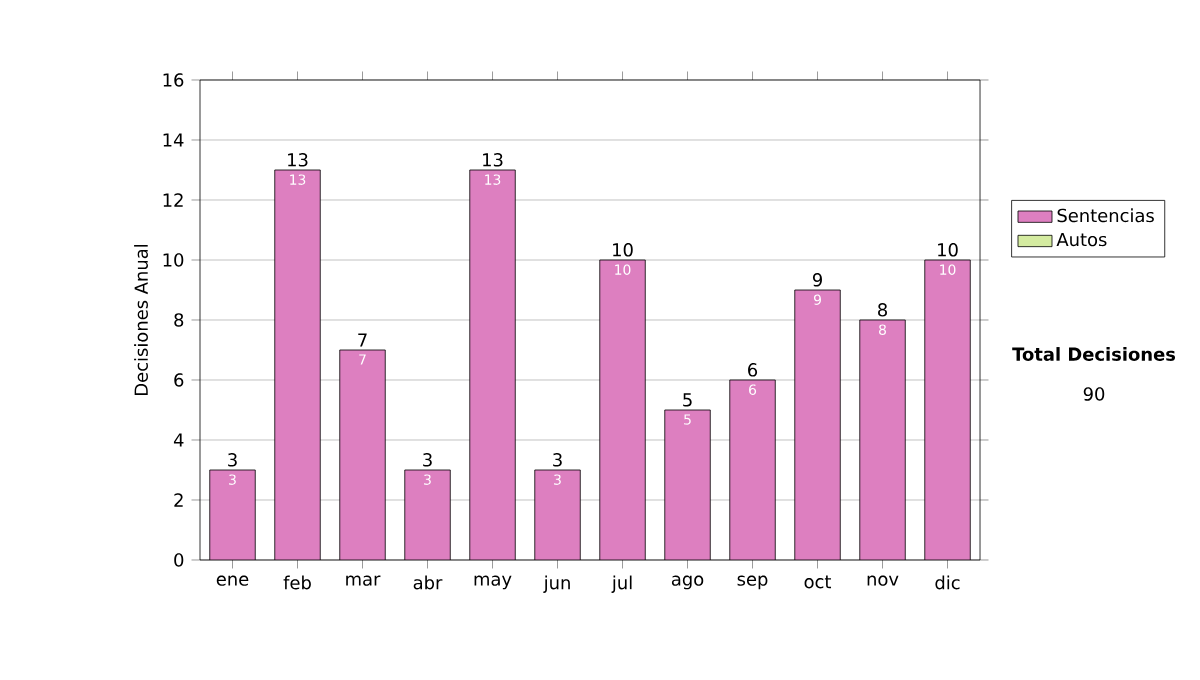  Describe the element at coordinates (818, 582) in the screenshot. I see `x-tick-label: oct` at that location.